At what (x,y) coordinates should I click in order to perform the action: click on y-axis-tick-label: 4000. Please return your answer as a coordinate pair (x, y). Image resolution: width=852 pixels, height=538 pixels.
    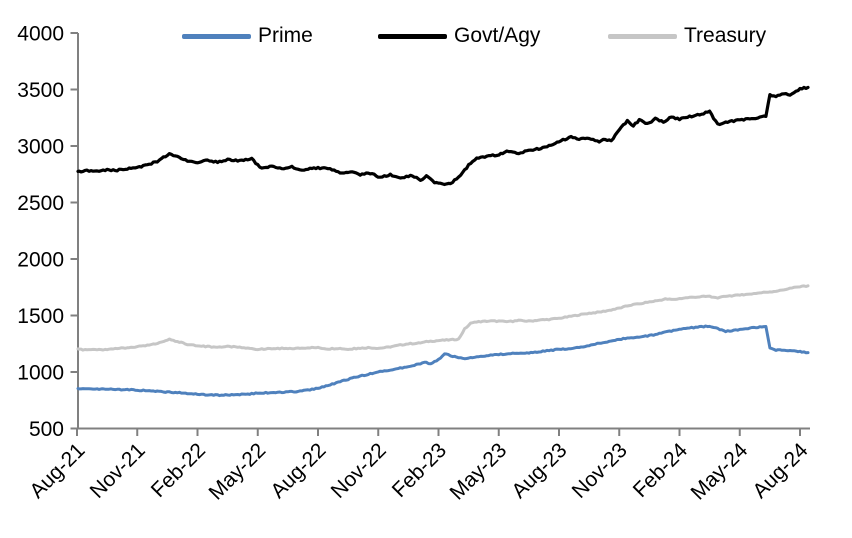
    Looking at the image, I should click on (40, 34).